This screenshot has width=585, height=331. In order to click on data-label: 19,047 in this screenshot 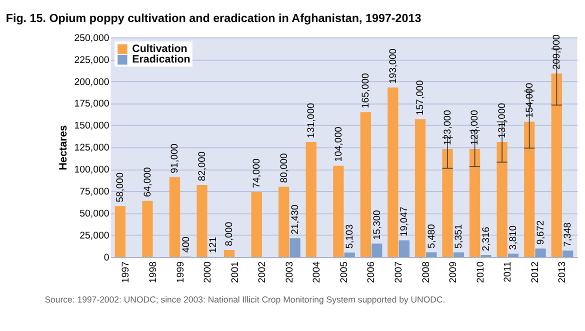, I will do `click(404, 221)`.